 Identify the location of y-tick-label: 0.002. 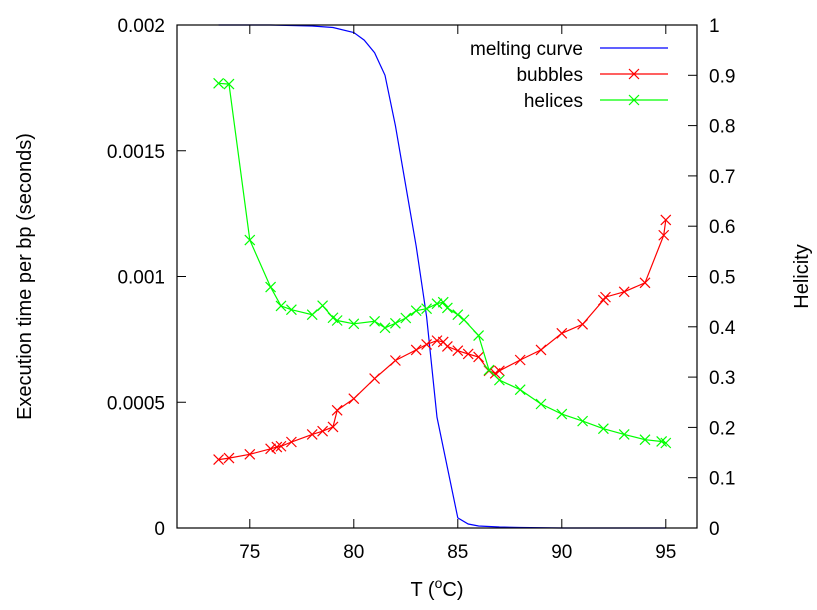
(141, 26).